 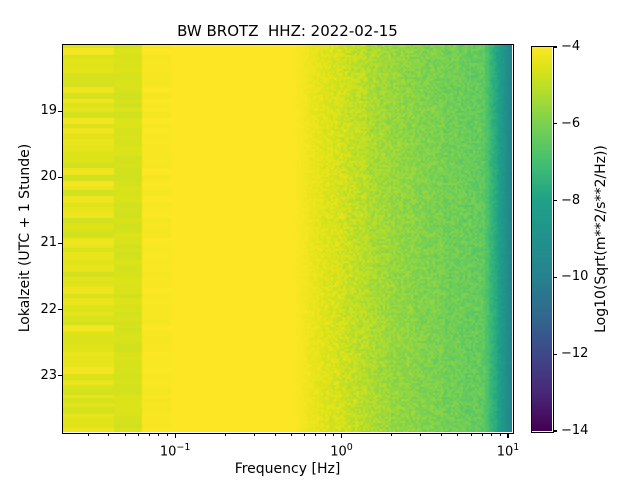 I want to click on y-tick-label: 22, so click(x=48, y=309).